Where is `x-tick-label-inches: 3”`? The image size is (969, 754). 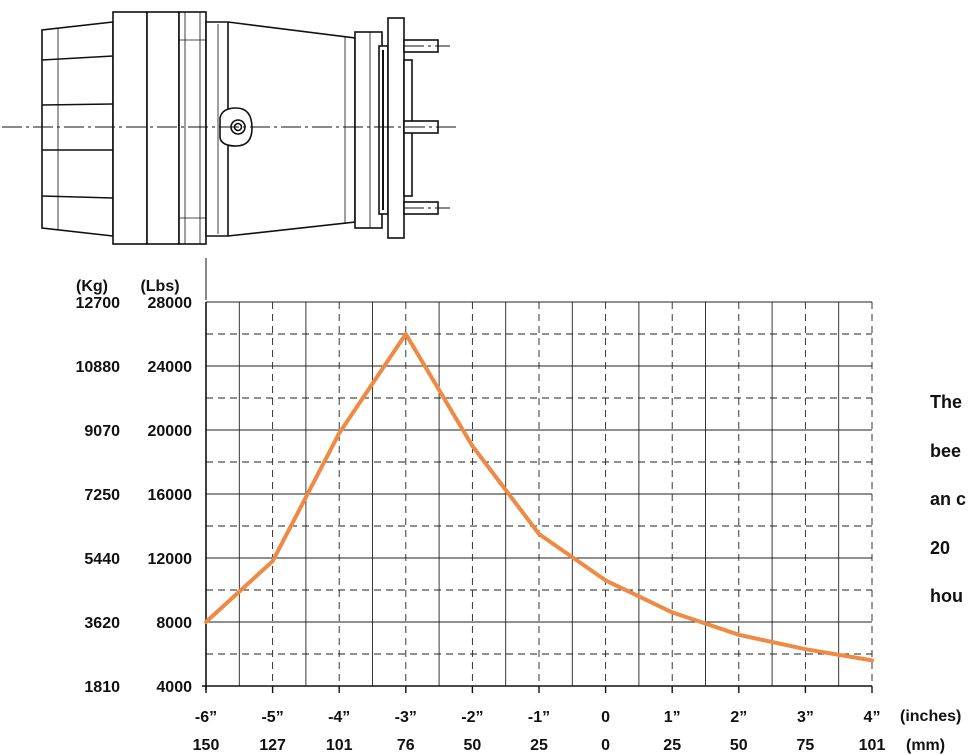 x-tick-label-inches: 3” is located at coordinates (805, 717).